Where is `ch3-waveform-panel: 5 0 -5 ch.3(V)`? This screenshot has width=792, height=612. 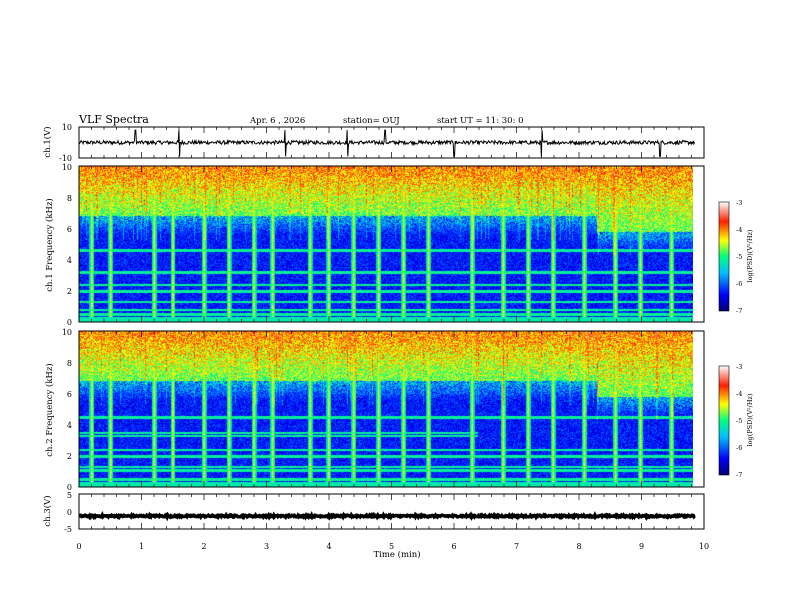 ch3-waveform-panel: 5 0 -5 ch.3(V) is located at coordinates (373, 512).